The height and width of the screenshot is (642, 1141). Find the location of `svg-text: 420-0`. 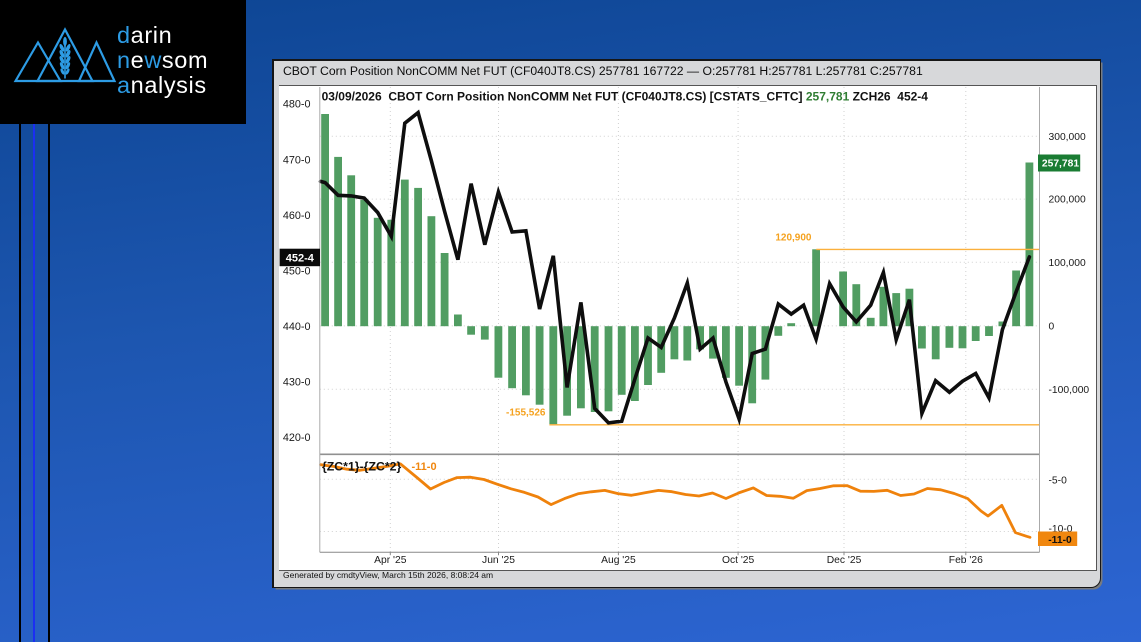

svg-text: 420-0 is located at coordinates (297, 438).